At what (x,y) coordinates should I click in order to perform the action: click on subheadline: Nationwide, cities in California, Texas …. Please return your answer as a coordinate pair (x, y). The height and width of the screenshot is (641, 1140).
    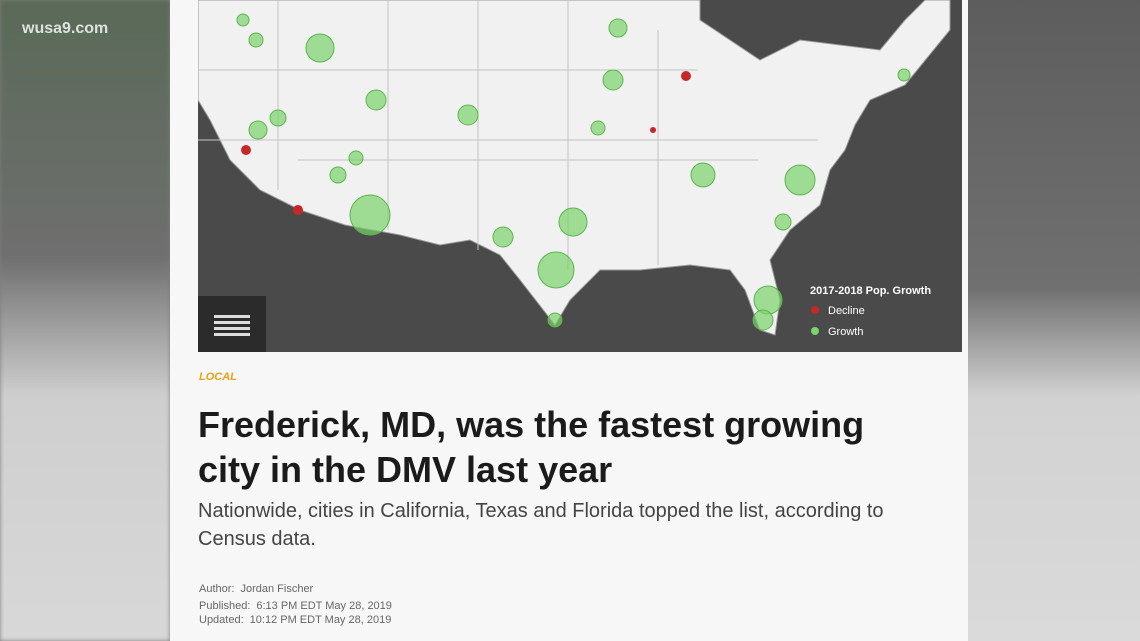
    Looking at the image, I should click on (541, 525).